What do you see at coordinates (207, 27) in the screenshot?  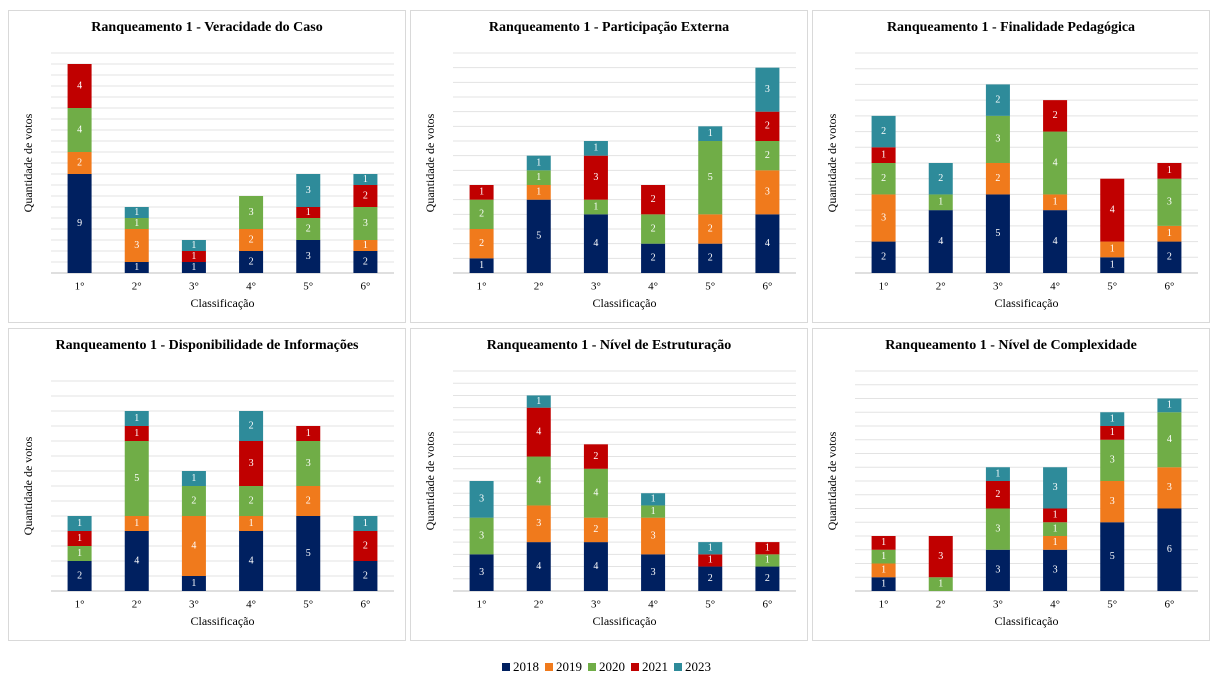 I see `chart-title: Ranqueamento 1 - Veracidade do Caso` at bounding box center [207, 27].